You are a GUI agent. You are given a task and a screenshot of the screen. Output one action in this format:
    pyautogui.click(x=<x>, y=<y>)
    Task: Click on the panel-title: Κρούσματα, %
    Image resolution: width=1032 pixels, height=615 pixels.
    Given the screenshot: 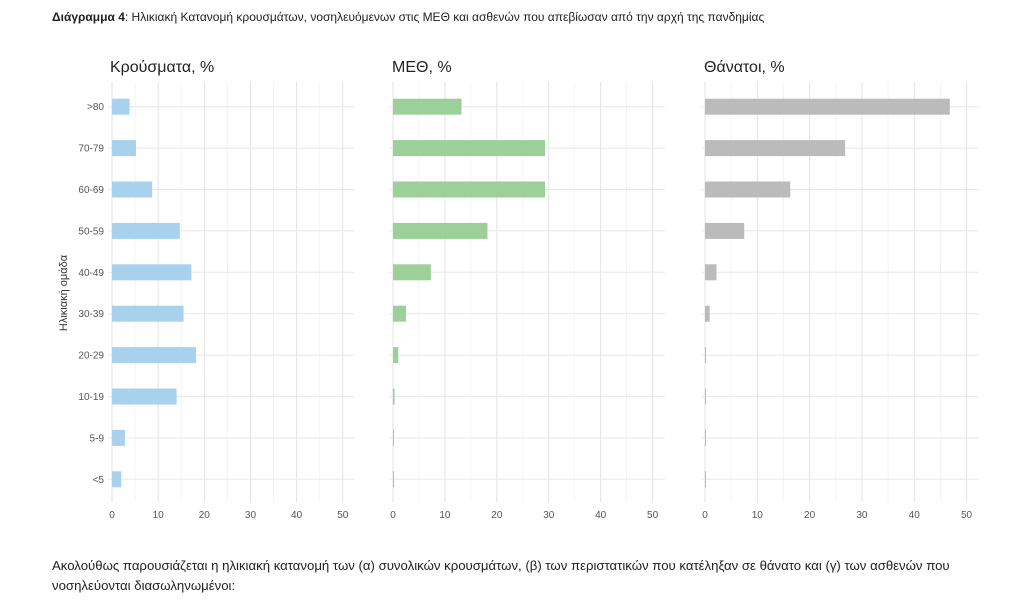 What is the action you would take?
    pyautogui.click(x=162, y=67)
    